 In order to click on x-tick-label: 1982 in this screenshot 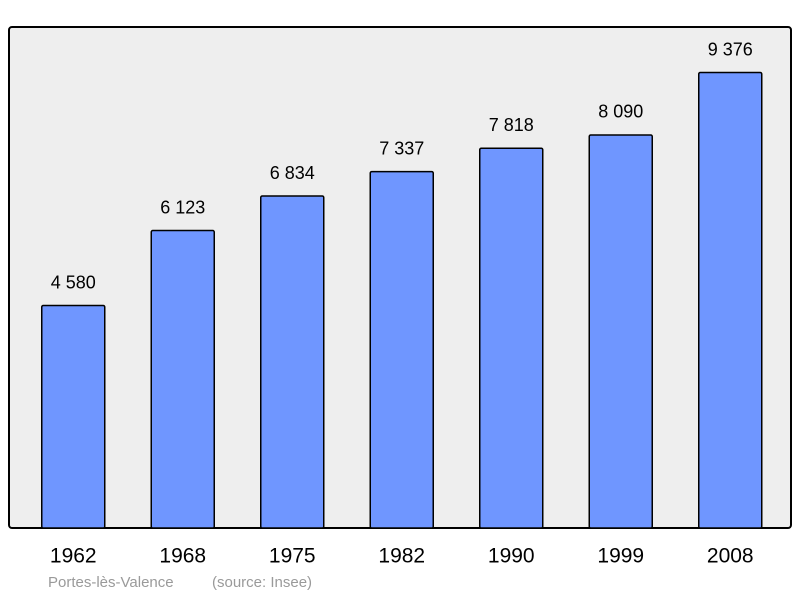, I will do `click(401, 556)`.